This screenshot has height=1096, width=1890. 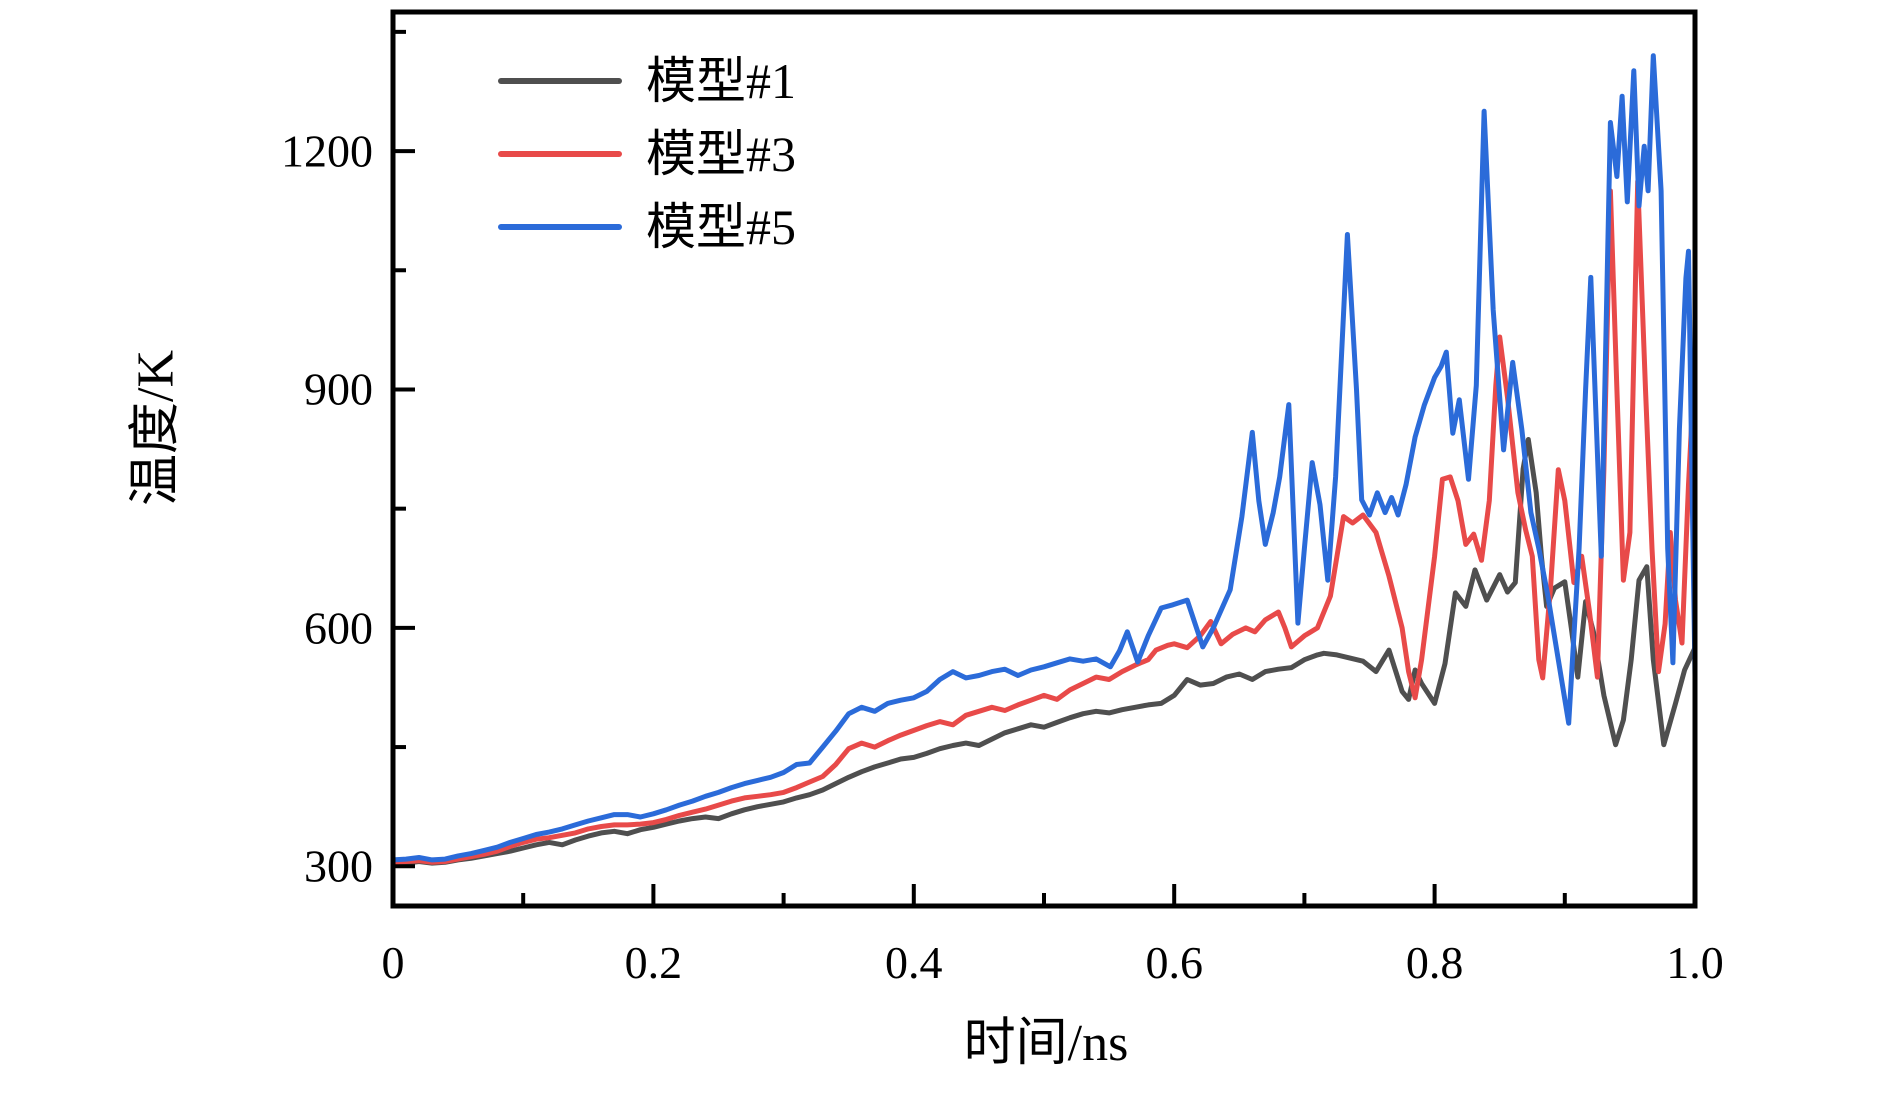 I want to click on legend-label-model-1: 模型#1, so click(x=721, y=80).